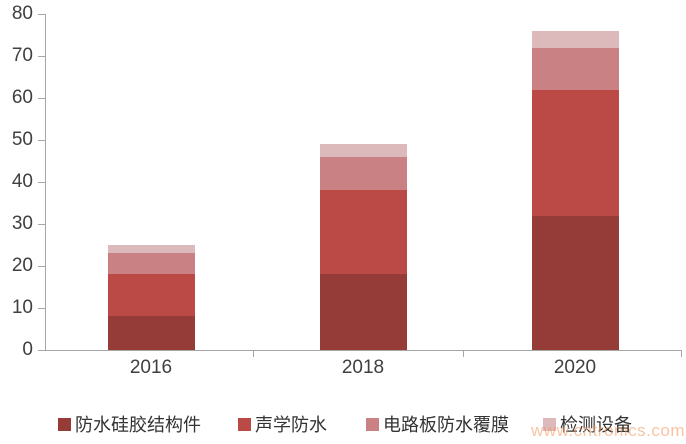 The height and width of the screenshot is (444, 686). Describe the element at coordinates (596, 425) in the screenshot. I see `legend-label: 检测设备` at that location.